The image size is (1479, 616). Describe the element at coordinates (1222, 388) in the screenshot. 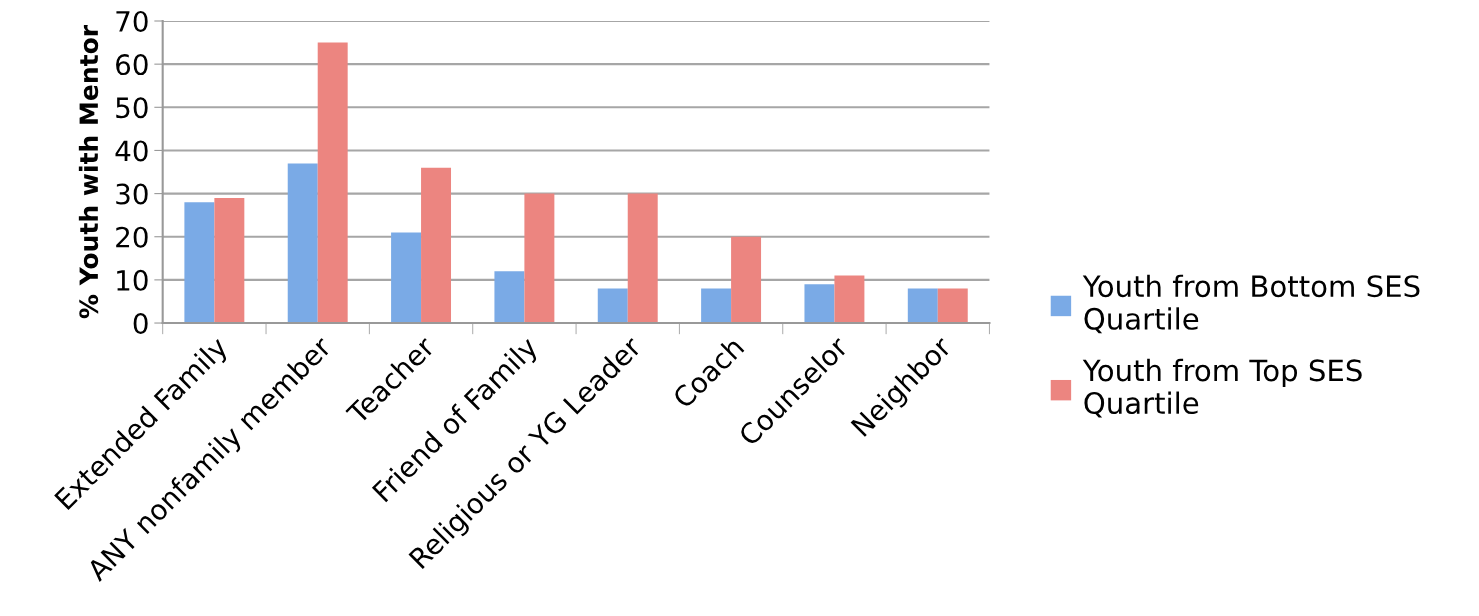

I see `legend-label: Youth from Top SES Quartile` at that location.